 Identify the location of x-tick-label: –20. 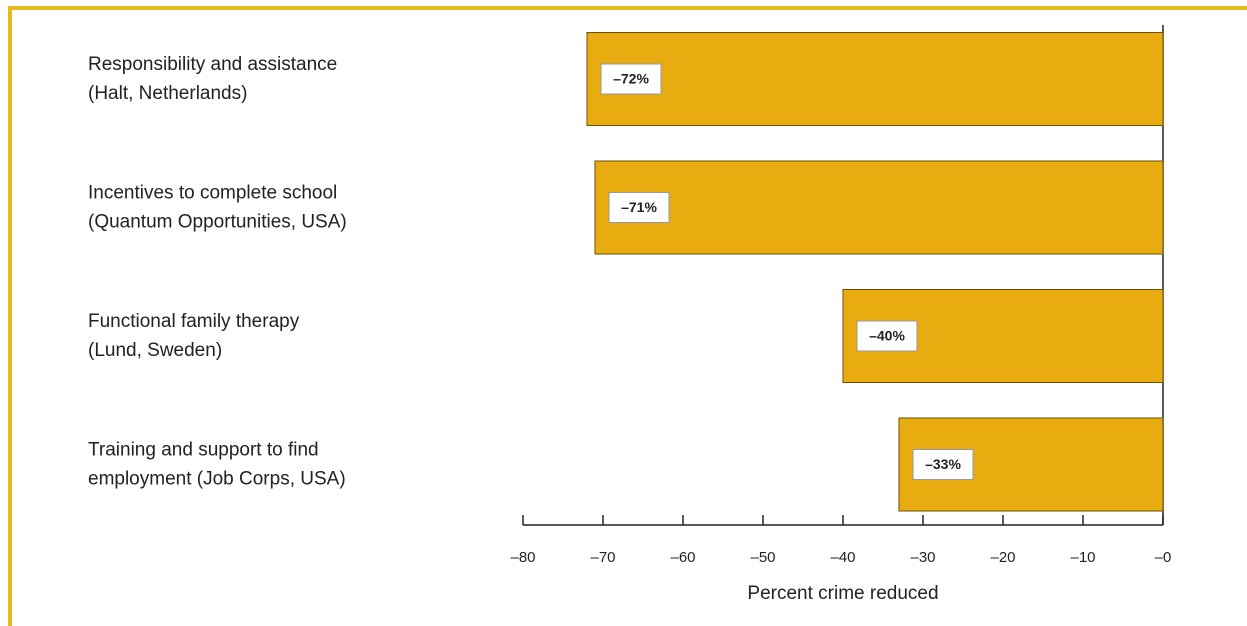
(1002, 557).